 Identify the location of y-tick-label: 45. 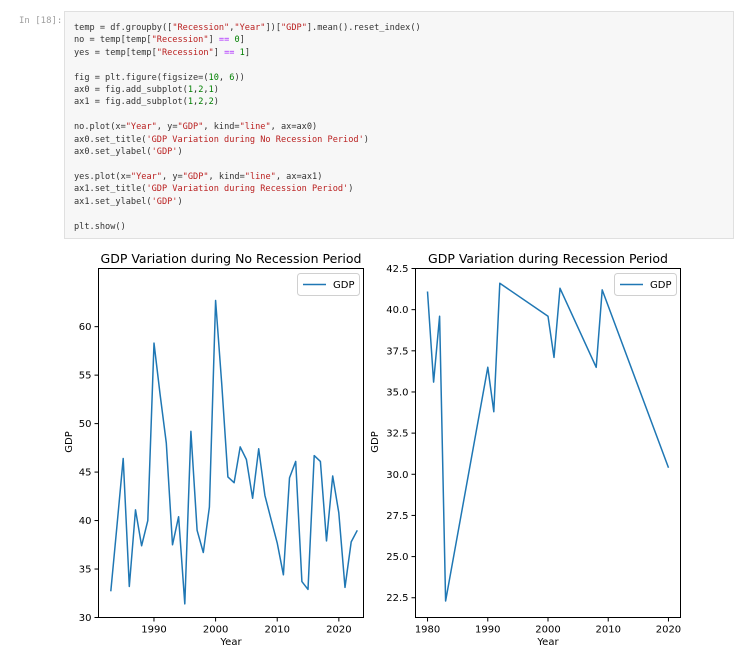
(85, 473).